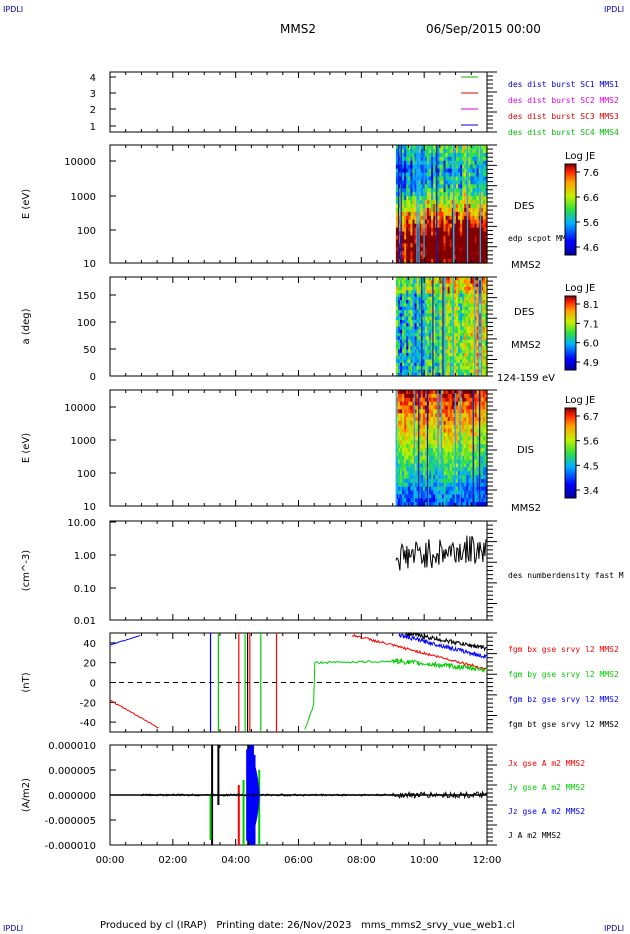  I want to click on corner-mark-tl: IPDLI, so click(13, 9).